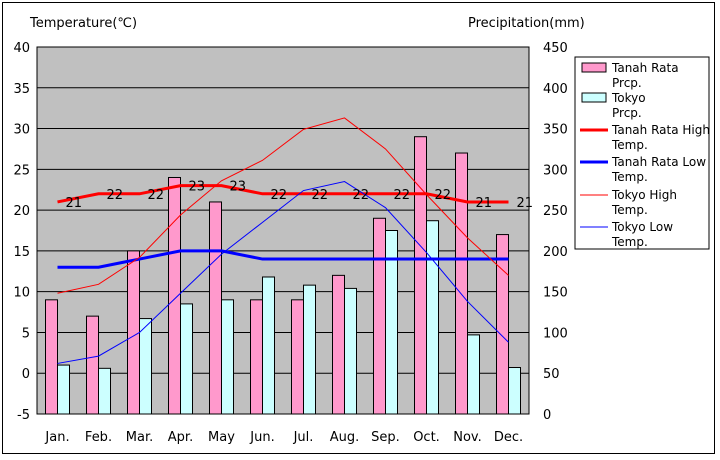 This screenshot has width=720, height=460. Describe the element at coordinates (261, 437) in the screenshot. I see `x-tick-label: Jun.` at that location.